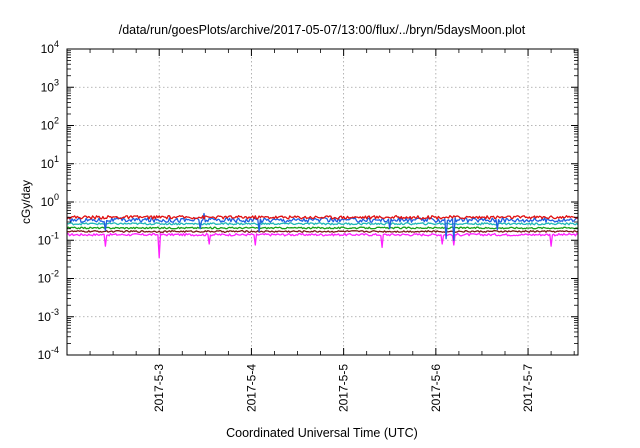  I want to click on y-tick-label: 10⁰, so click(50, 200).